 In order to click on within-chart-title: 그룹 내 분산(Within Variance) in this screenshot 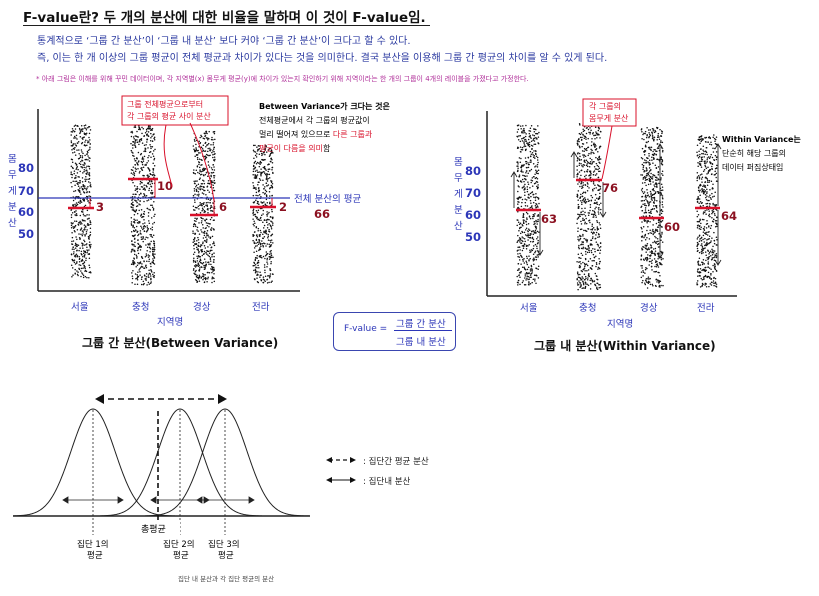, I will do `click(625, 346)`.